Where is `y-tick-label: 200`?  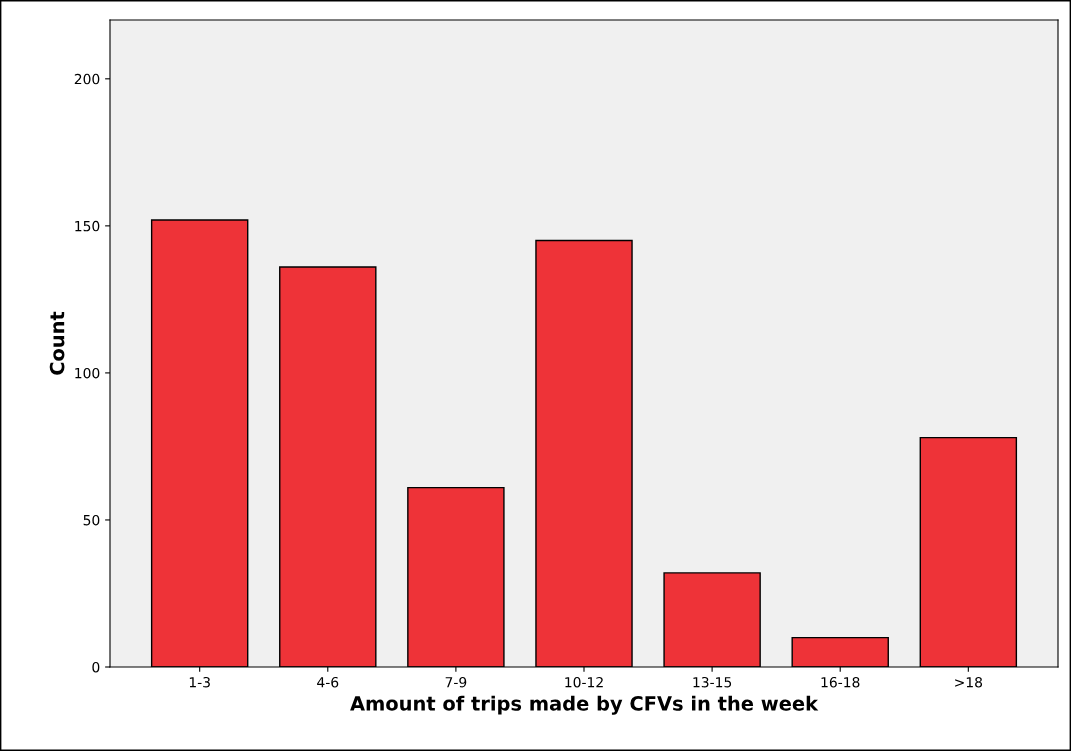 y-tick-label: 200 is located at coordinates (87, 79).